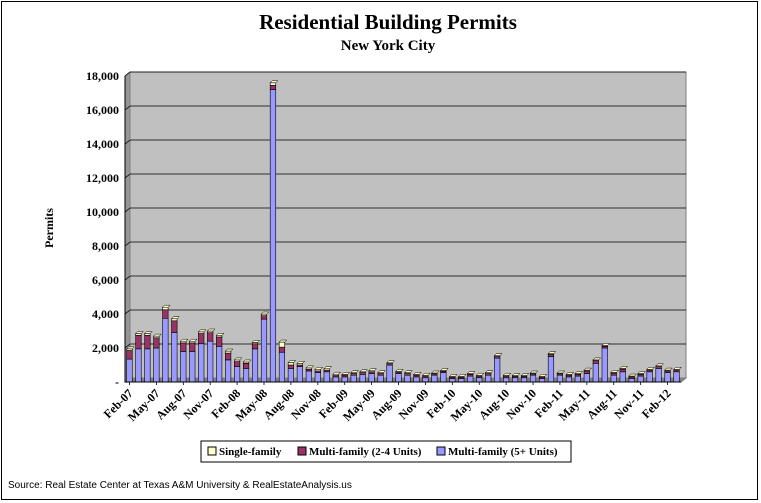 This screenshot has height=503, width=761. Describe the element at coordinates (117, 382) in the screenshot. I see `y-tick-label: -` at that location.